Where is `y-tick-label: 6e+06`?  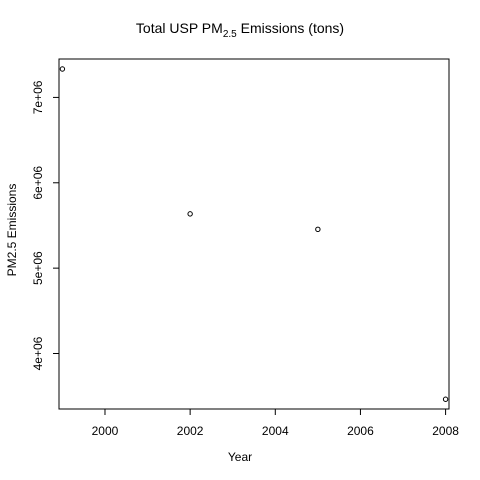
y-tick-label: 6e+06 is located at coordinates (38, 183).